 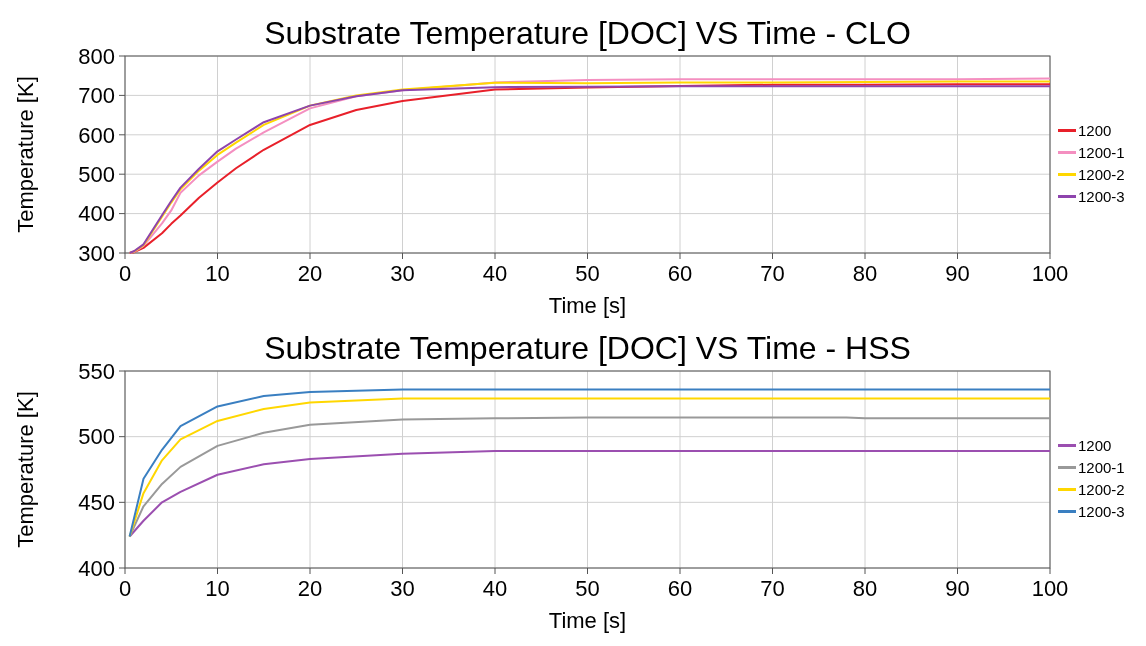 What do you see at coordinates (96, 56) in the screenshot?
I see `y-tick-label: 800` at bounding box center [96, 56].